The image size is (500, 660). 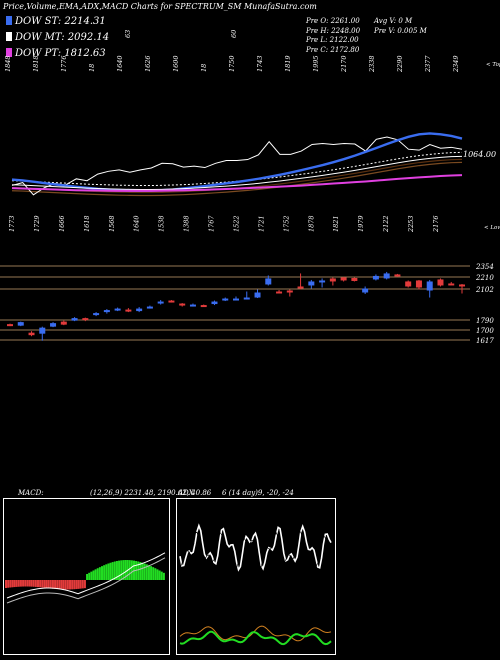 I want to click on low-number-label: 1821, so click(x=336, y=223).